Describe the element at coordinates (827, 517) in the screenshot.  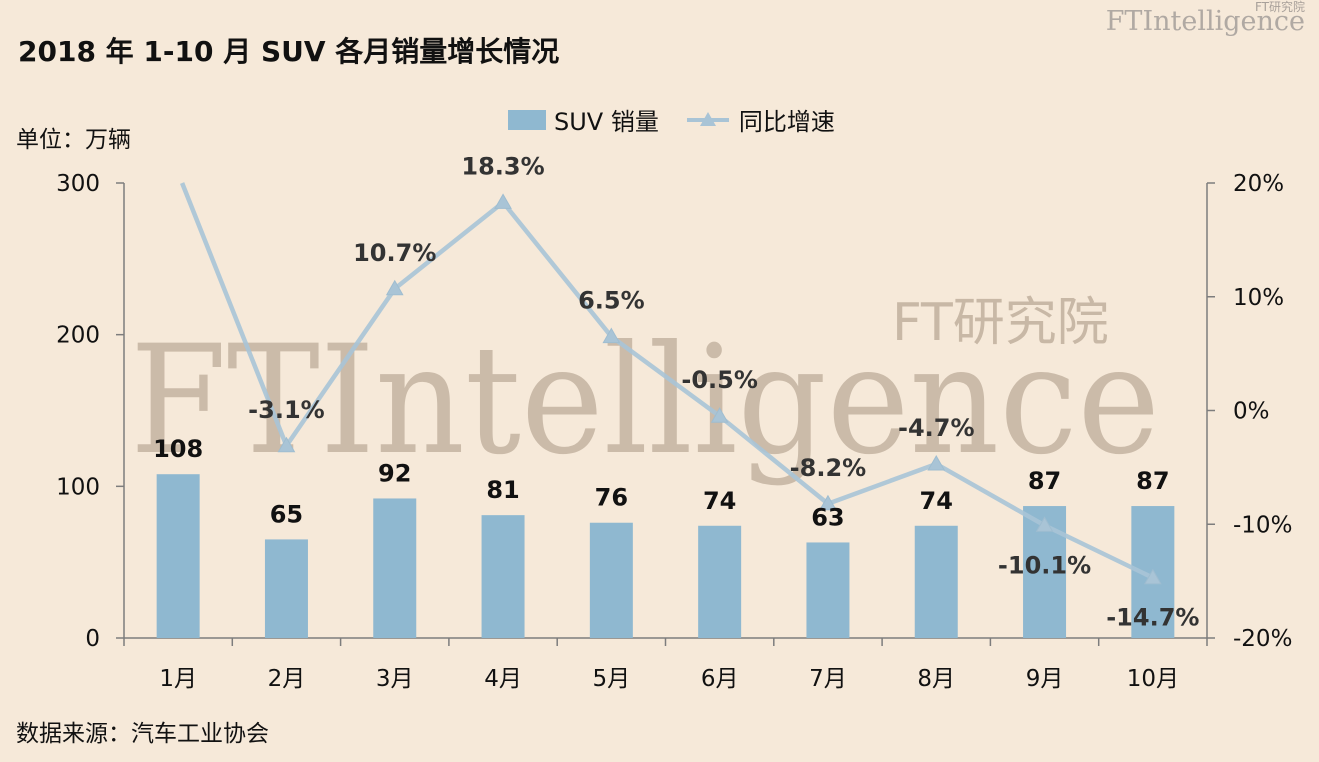
I see `bar-value-label: 63` at that location.